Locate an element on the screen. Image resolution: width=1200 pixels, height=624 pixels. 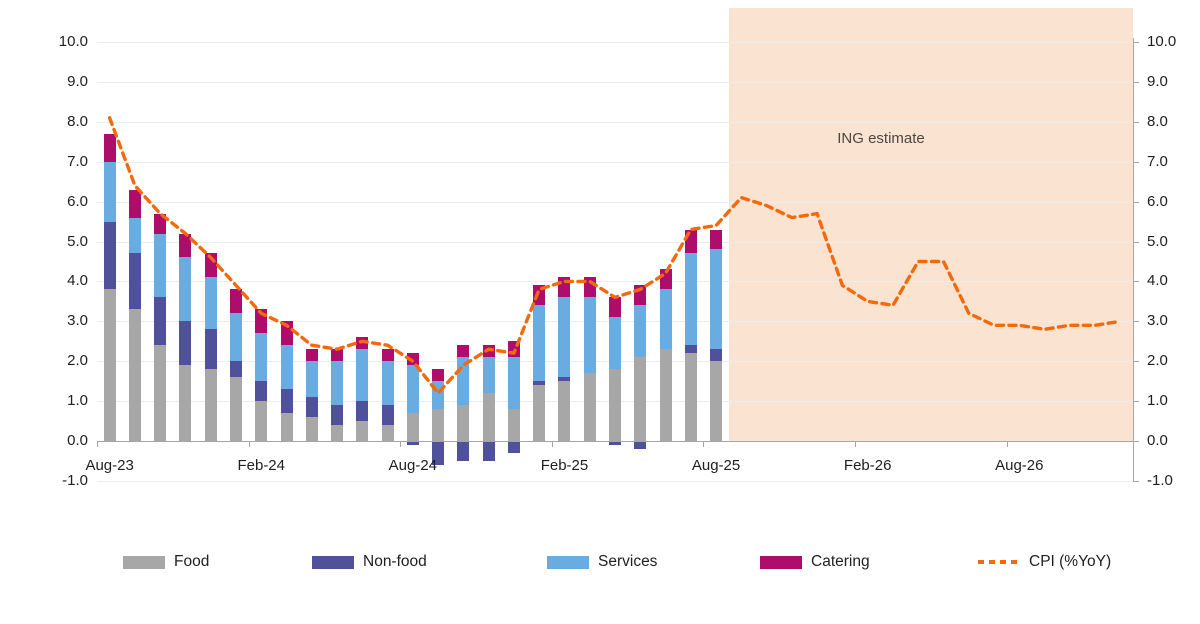
legend-item-services: Services is located at coordinates (602, 562).